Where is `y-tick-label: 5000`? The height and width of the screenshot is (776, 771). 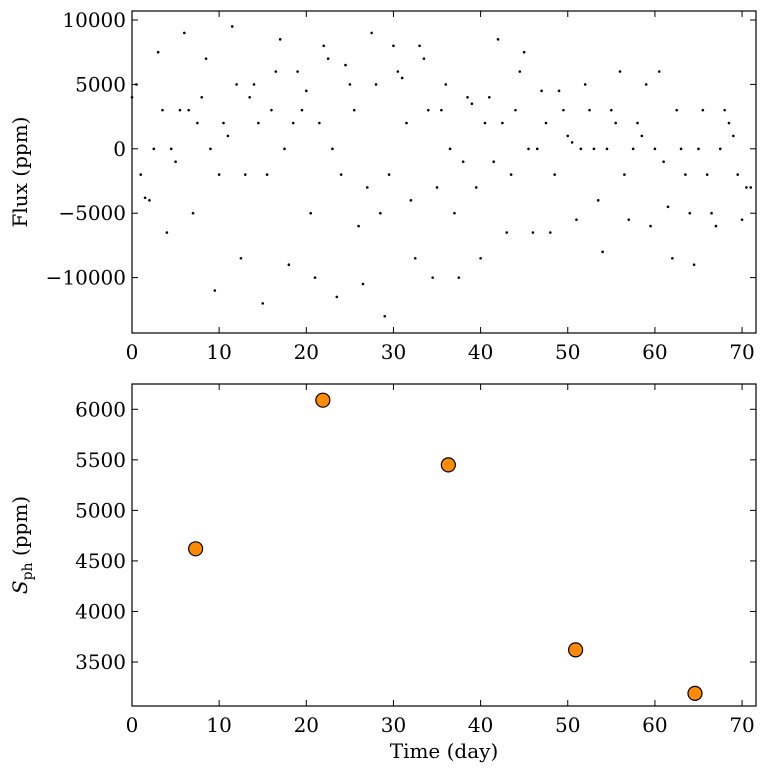
y-tick-label: 5000 is located at coordinates (100, 510).